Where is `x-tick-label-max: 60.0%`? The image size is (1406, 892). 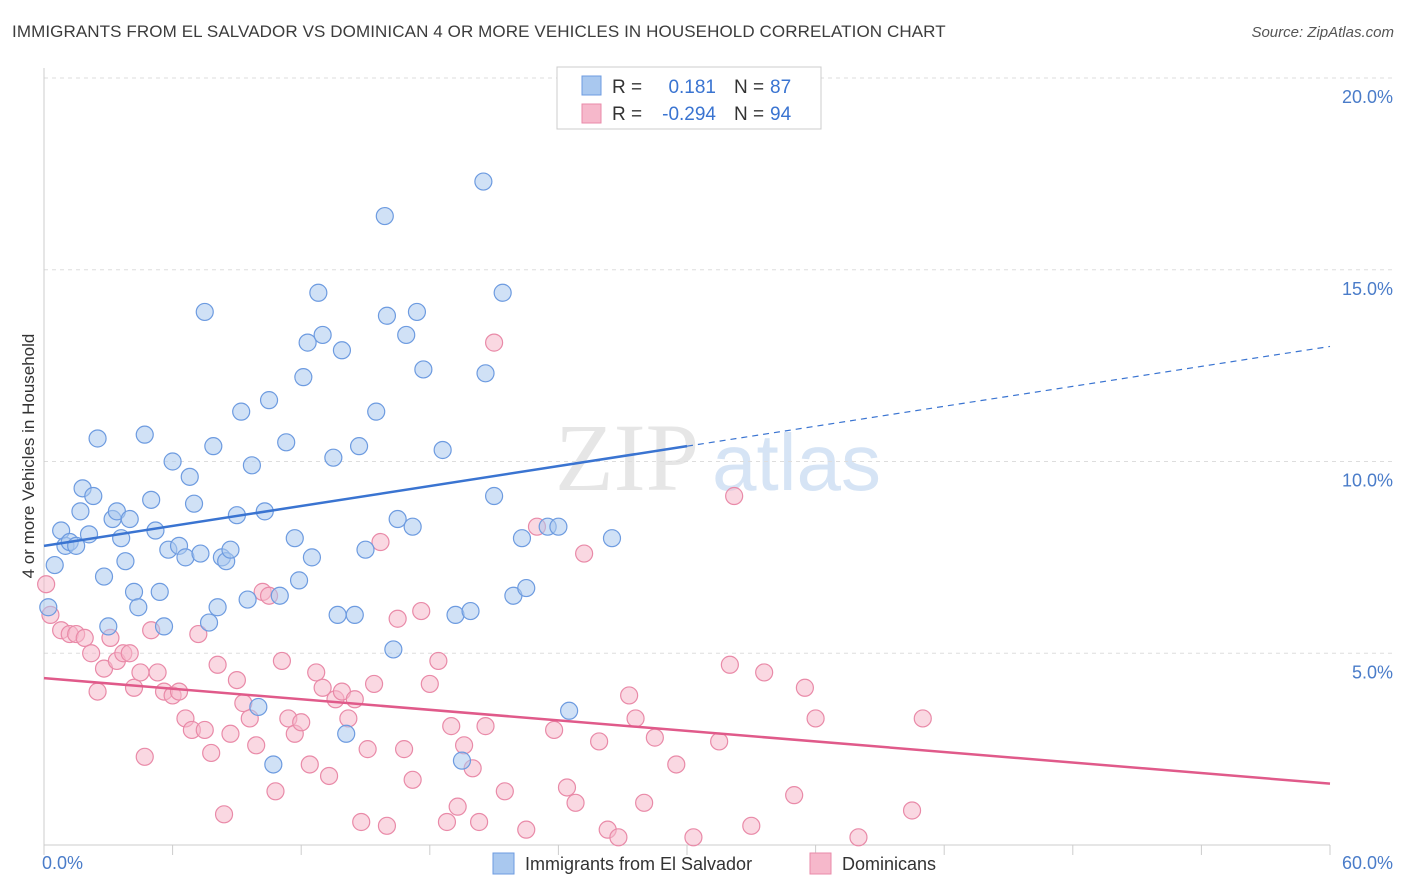 x-tick-label-max: 60.0% is located at coordinates (1367, 863).